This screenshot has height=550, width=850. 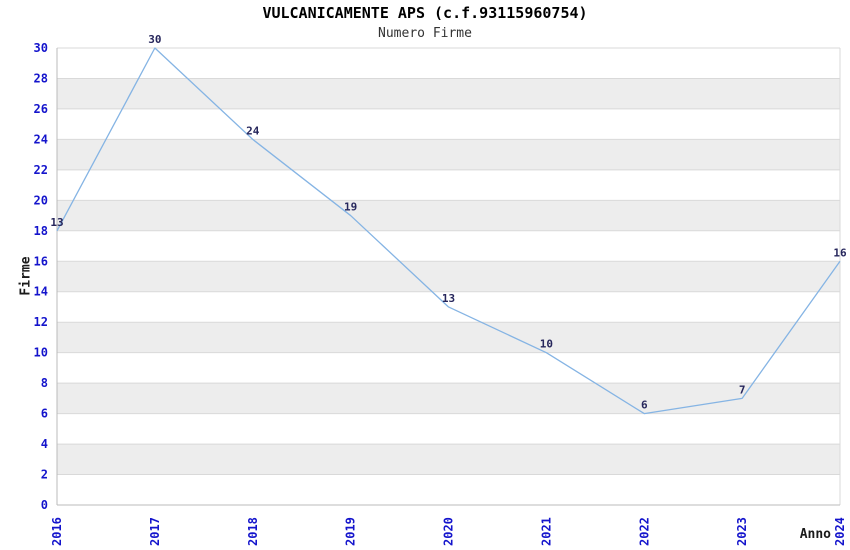 What do you see at coordinates (41, 78) in the screenshot?
I see `y-tick-label: 28` at bounding box center [41, 78].